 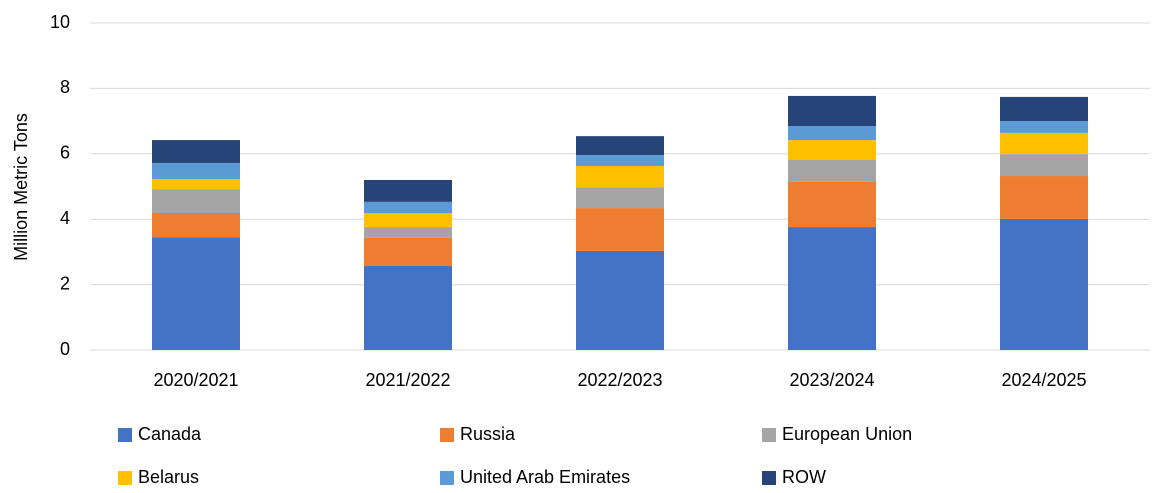 I want to click on x-tick-label: 2022/2023, so click(x=619, y=380).